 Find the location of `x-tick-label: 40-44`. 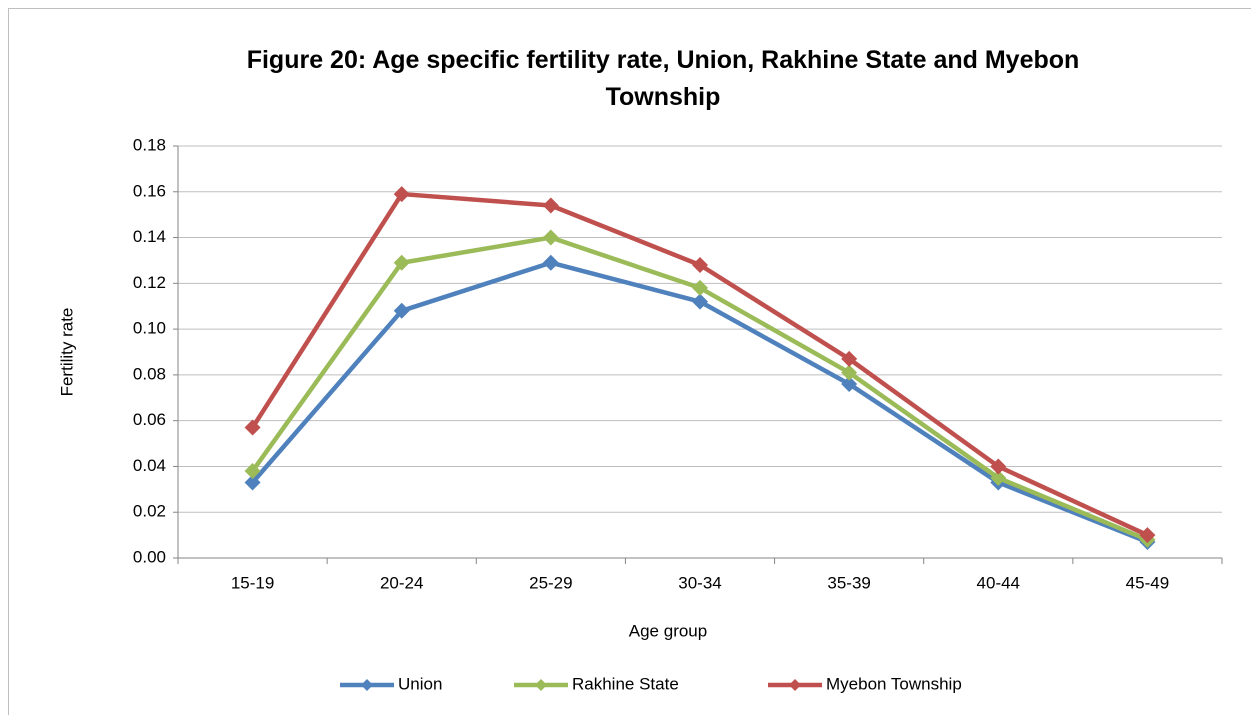

x-tick-label: 40-44 is located at coordinates (998, 582).